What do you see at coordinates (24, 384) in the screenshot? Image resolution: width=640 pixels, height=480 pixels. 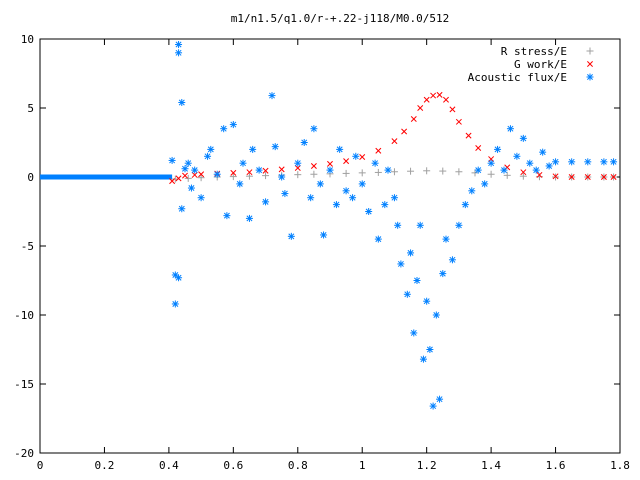 I see `y-tick-label: -15` at bounding box center [24, 384].